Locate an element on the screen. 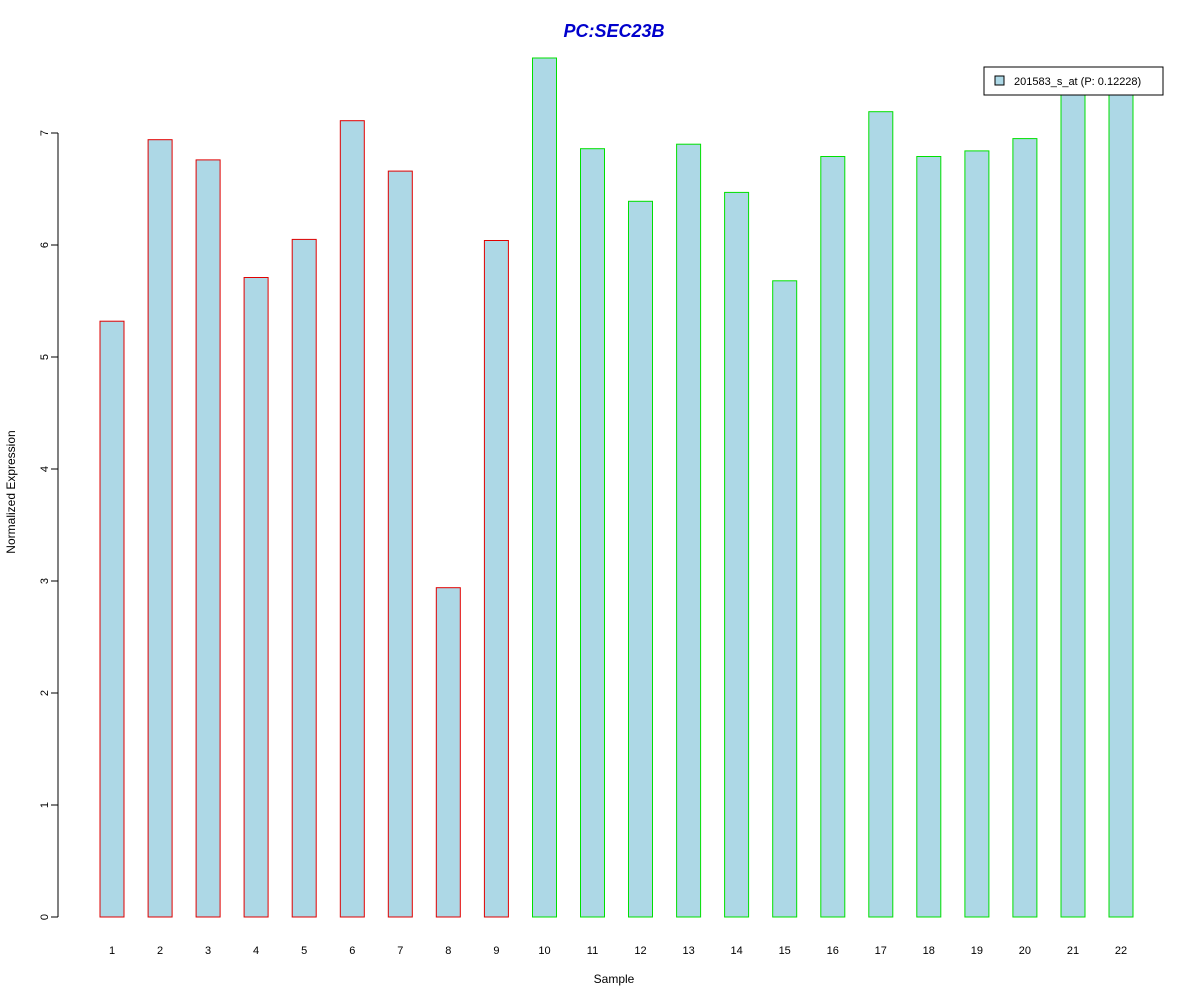 The height and width of the screenshot is (1000, 1200). x-tick-label: 21 is located at coordinates (1073, 951).